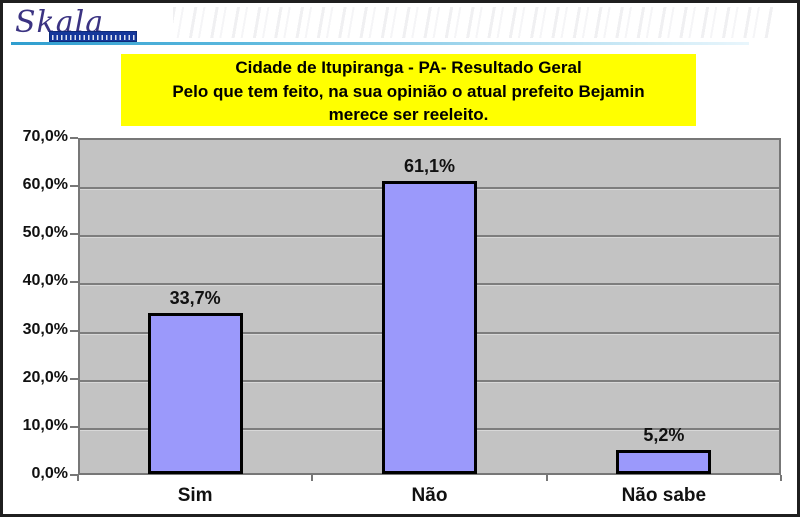  I want to click on bar-não-sabe, so click(664, 461).